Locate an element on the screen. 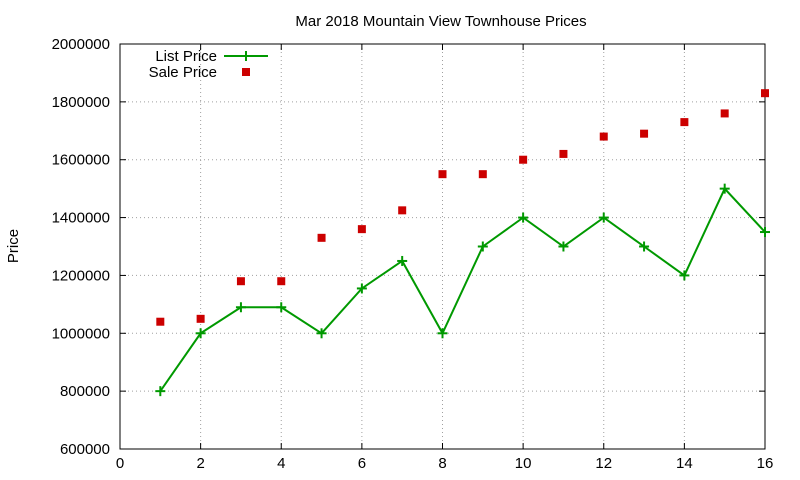 The image size is (800, 480). y-tick-label: 1800000 is located at coordinates (81, 102).